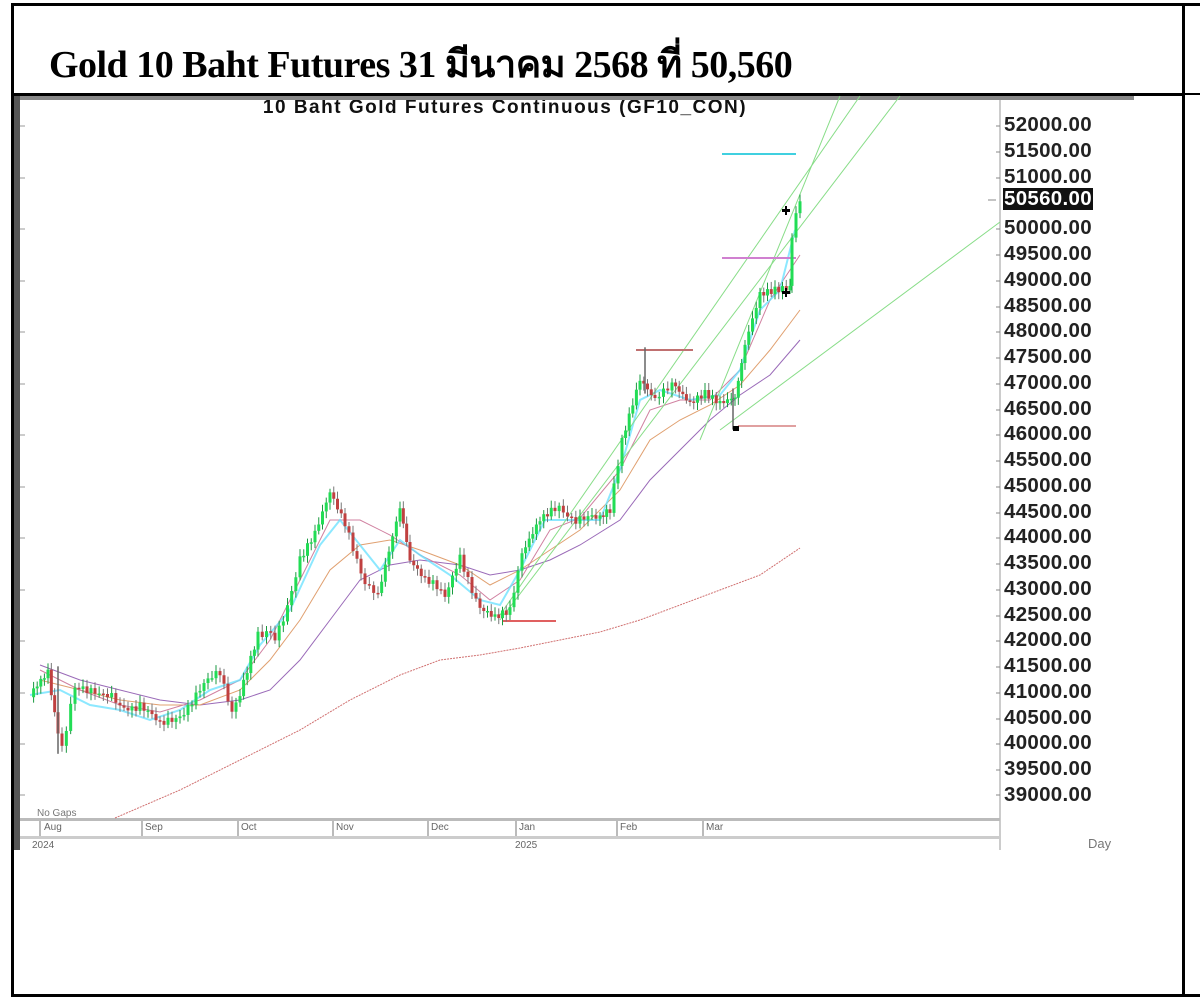  I want to click on x-axis-bottom-band, so click(510, 837).